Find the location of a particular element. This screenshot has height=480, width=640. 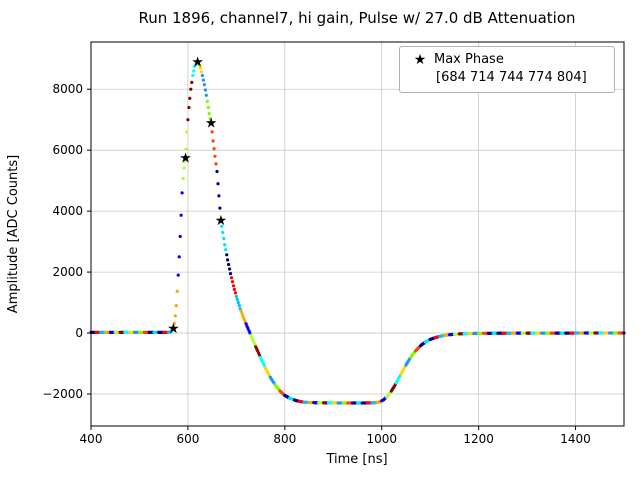

y-tick-label: −2000 is located at coordinates (62, 394).